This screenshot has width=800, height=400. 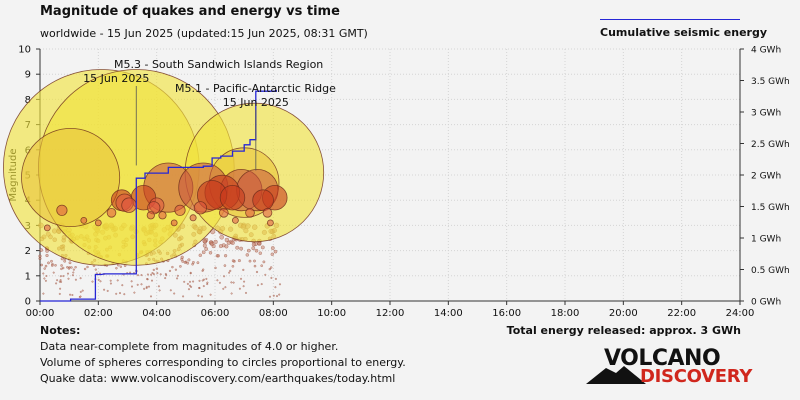 What do you see at coordinates (766, 303) in the screenshot?
I see `y2-tick-label: 0 GWh` at bounding box center [766, 303].